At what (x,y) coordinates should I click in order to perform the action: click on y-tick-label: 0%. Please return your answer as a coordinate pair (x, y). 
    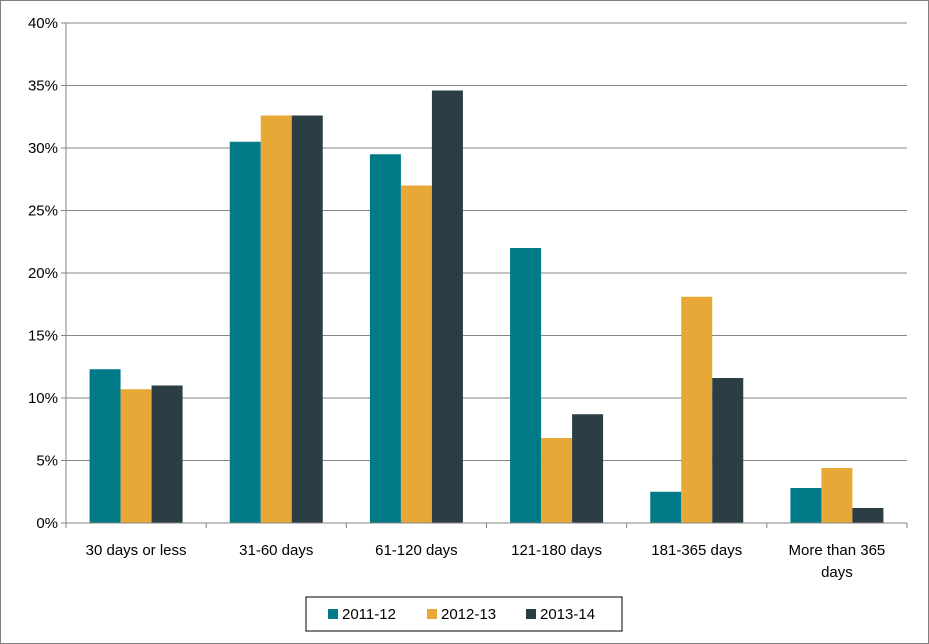
    Looking at the image, I should click on (47, 523).